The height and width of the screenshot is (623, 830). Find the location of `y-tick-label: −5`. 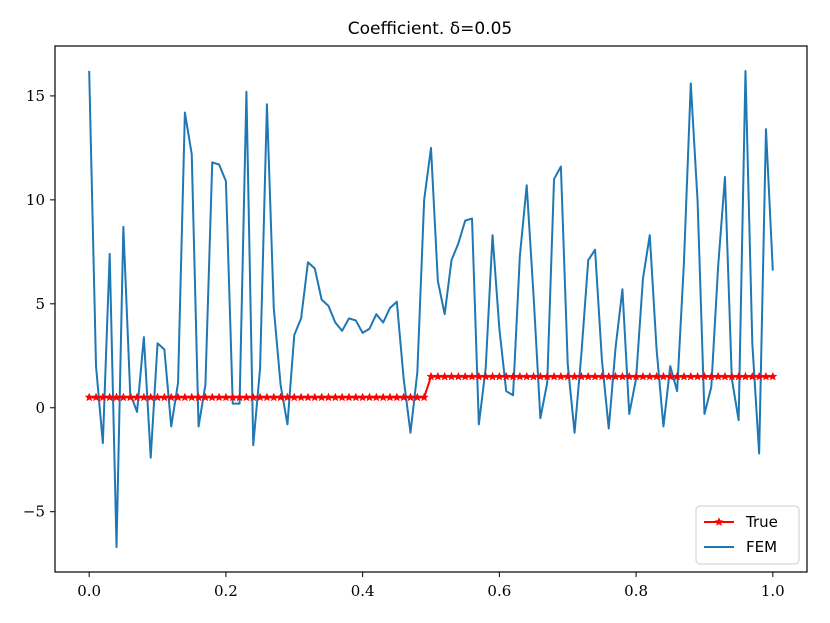

y-tick-label: −5 is located at coordinates (34, 512).